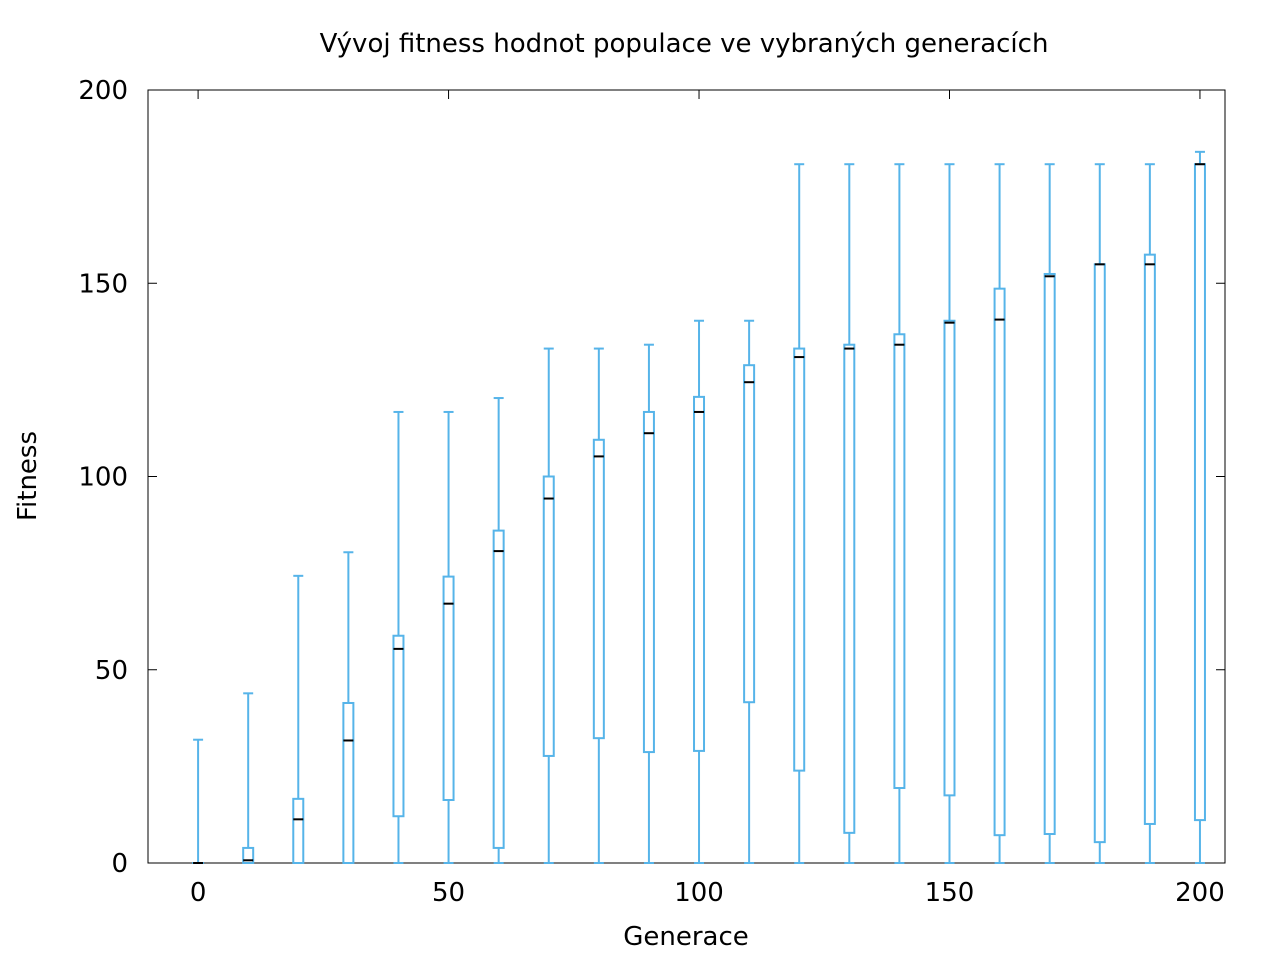  Describe the element at coordinates (28, 476) in the screenshot. I see `y-axis-label: Fitness` at that location.